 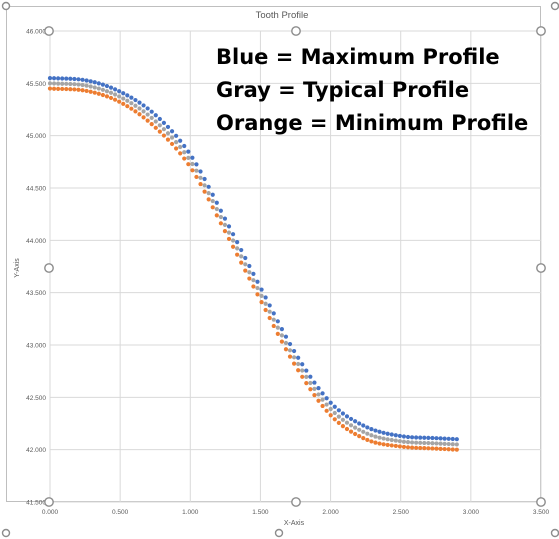 What do you see at coordinates (554, 533) in the screenshot?
I see `outer-handle-bottom-right` at bounding box center [554, 533].